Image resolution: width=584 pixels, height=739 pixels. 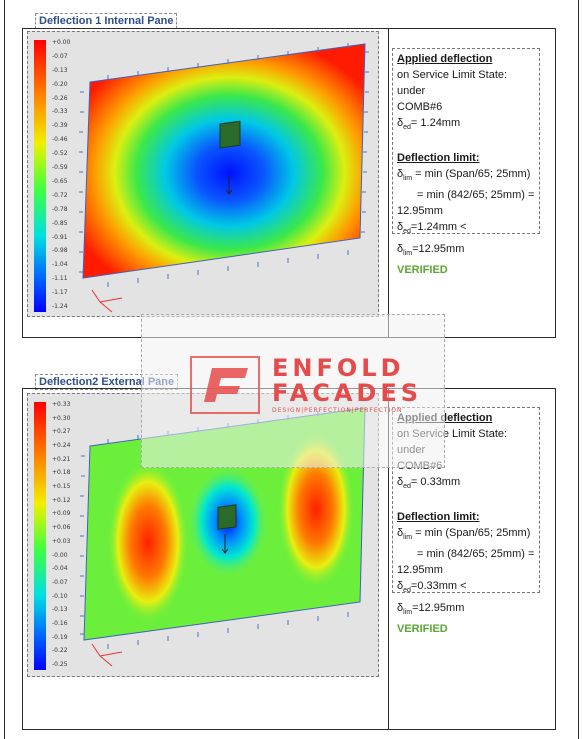 What do you see at coordinates (230, 134) in the screenshot?
I see `section1-bracket` at bounding box center [230, 134].